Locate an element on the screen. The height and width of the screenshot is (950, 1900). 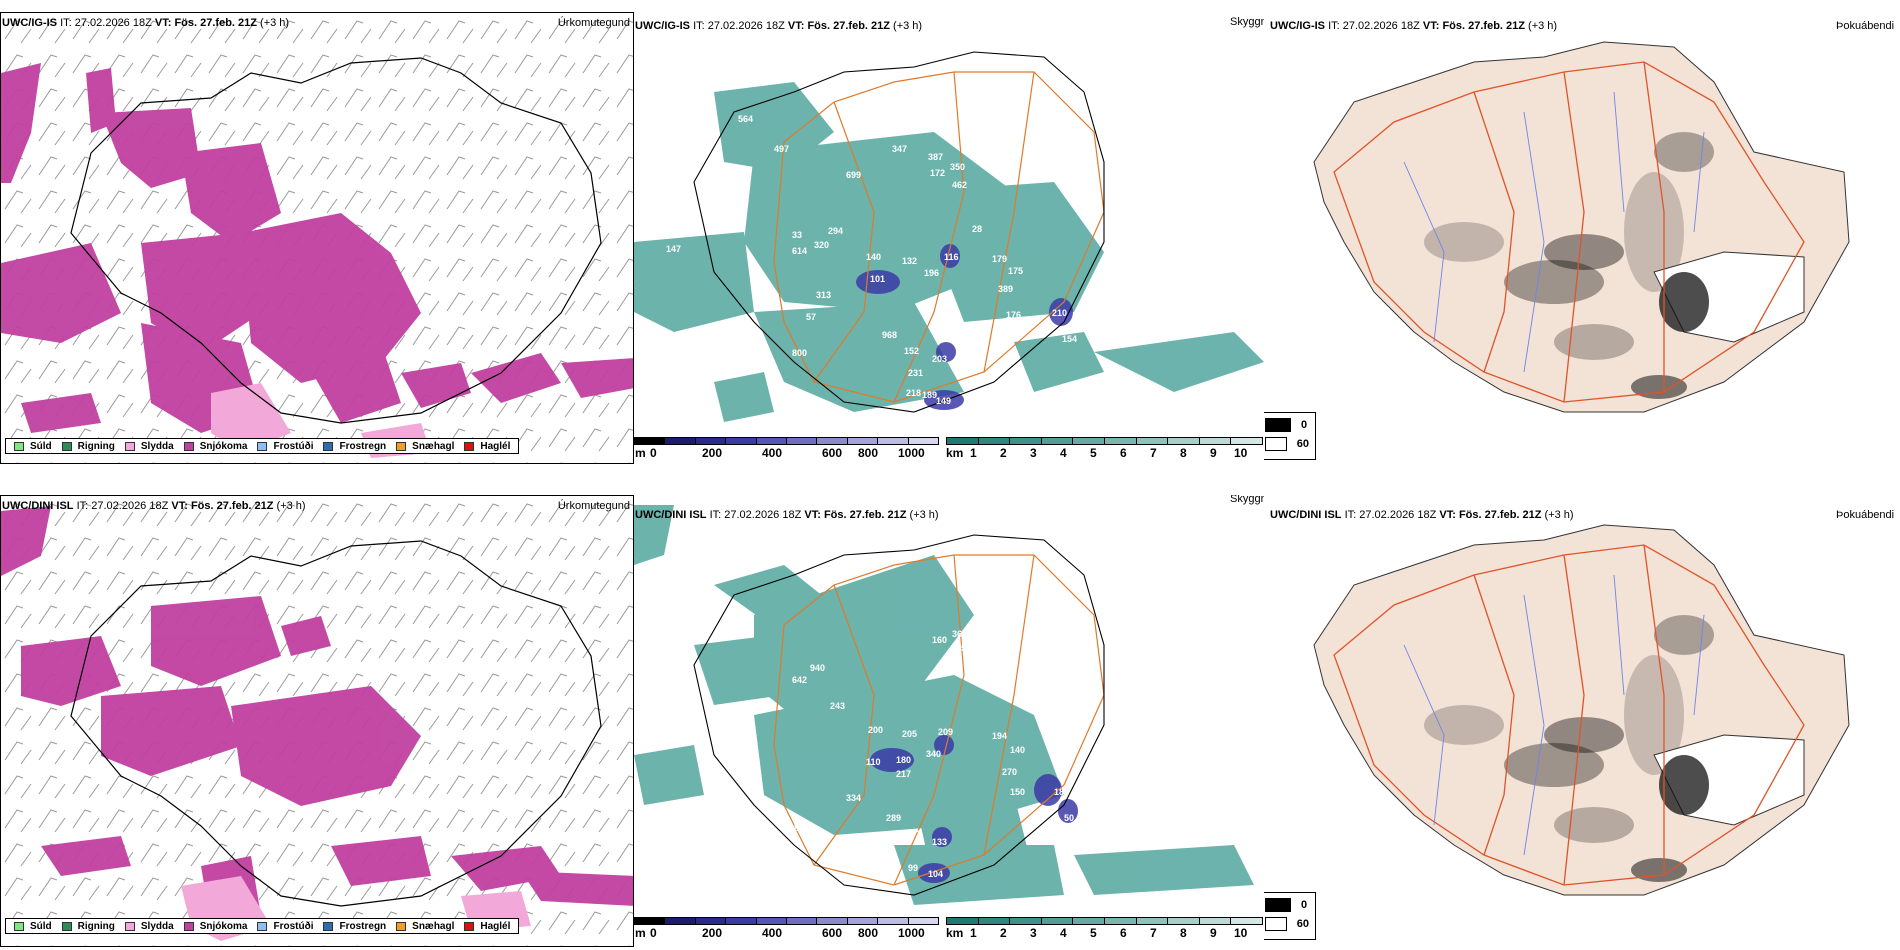
cloud-top-label: 347 is located at coordinates (899, 149).